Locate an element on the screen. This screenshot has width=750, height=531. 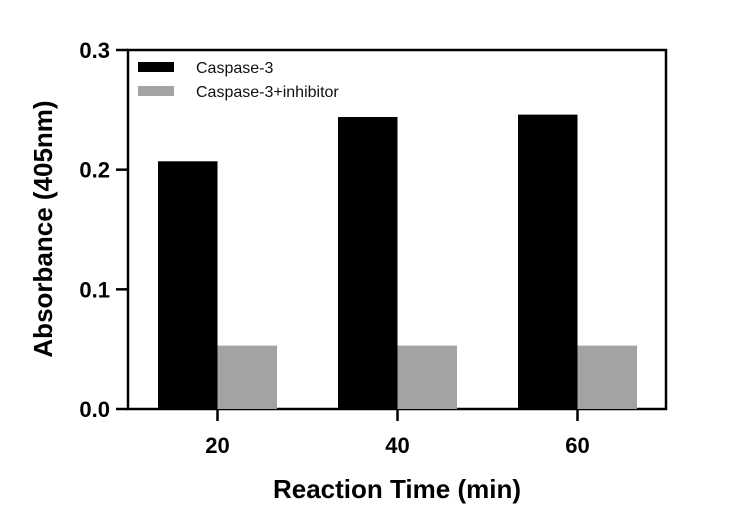
x-tick-label: 20 is located at coordinates (217, 445).